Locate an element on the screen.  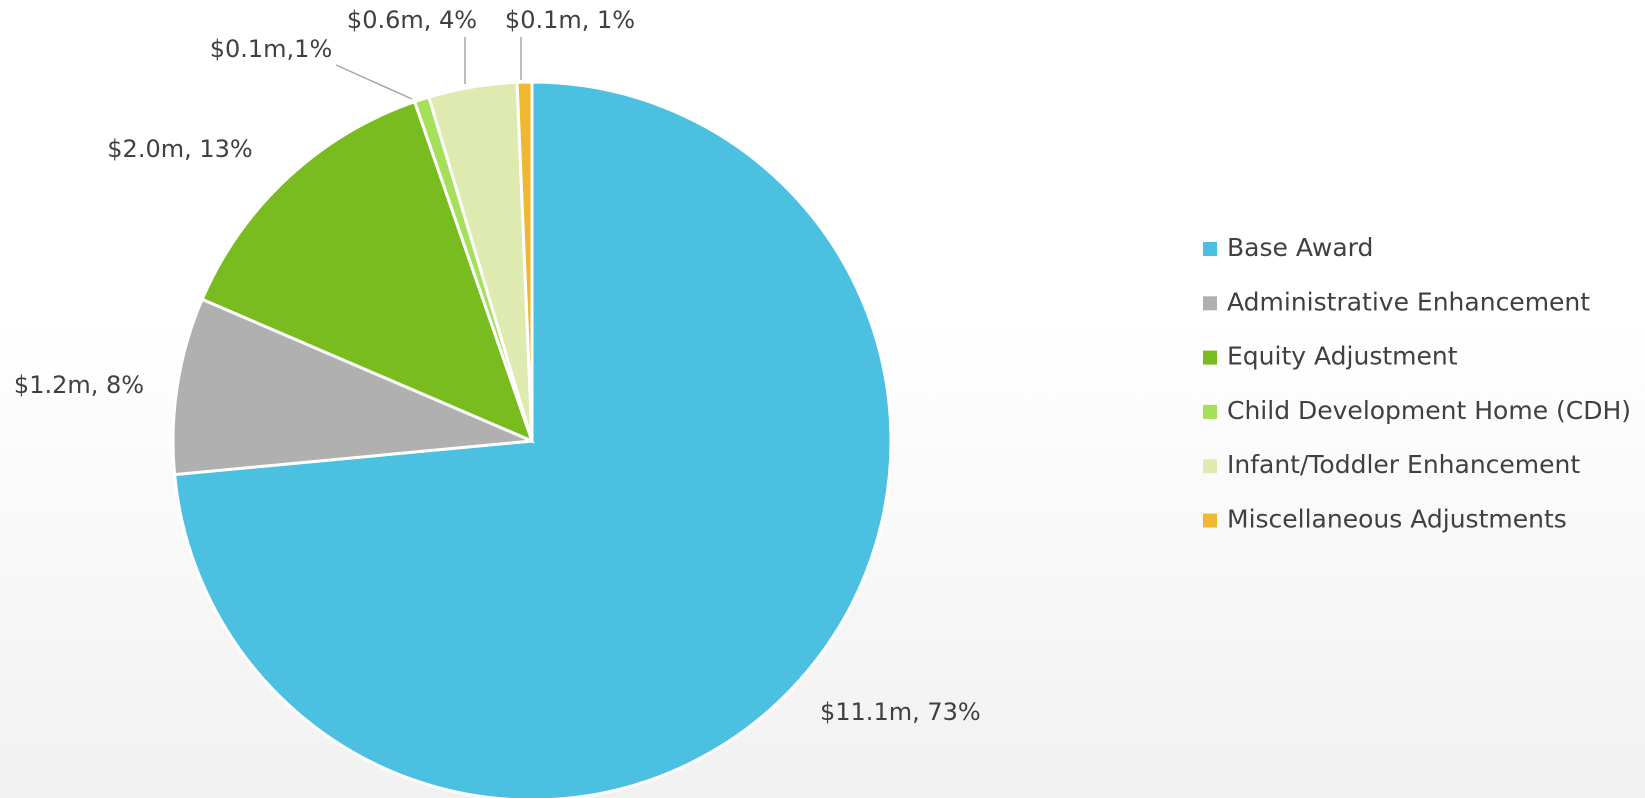
data-label: $0.1m,1% is located at coordinates (271, 49).